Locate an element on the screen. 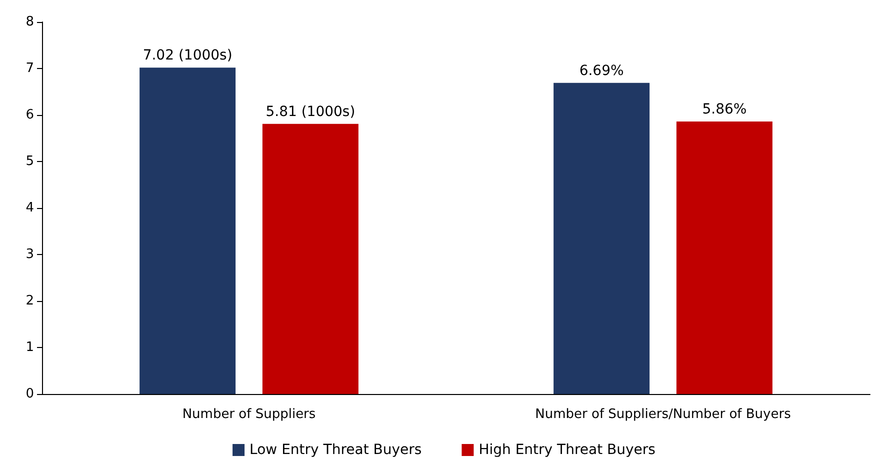  y-tick-label: 4 is located at coordinates (30, 208).